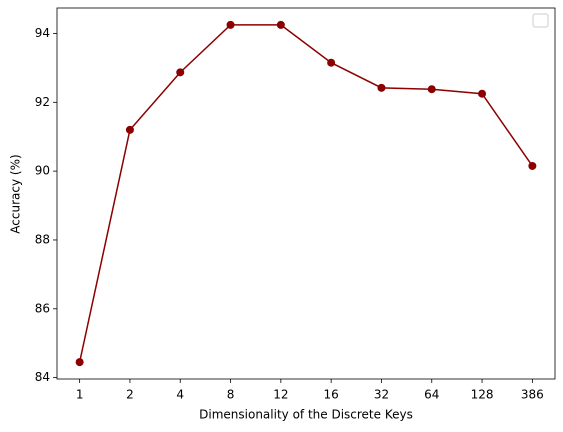 This screenshot has width=563, height=432. What do you see at coordinates (431, 395) in the screenshot?
I see `x-tick-label: 64` at bounding box center [431, 395].